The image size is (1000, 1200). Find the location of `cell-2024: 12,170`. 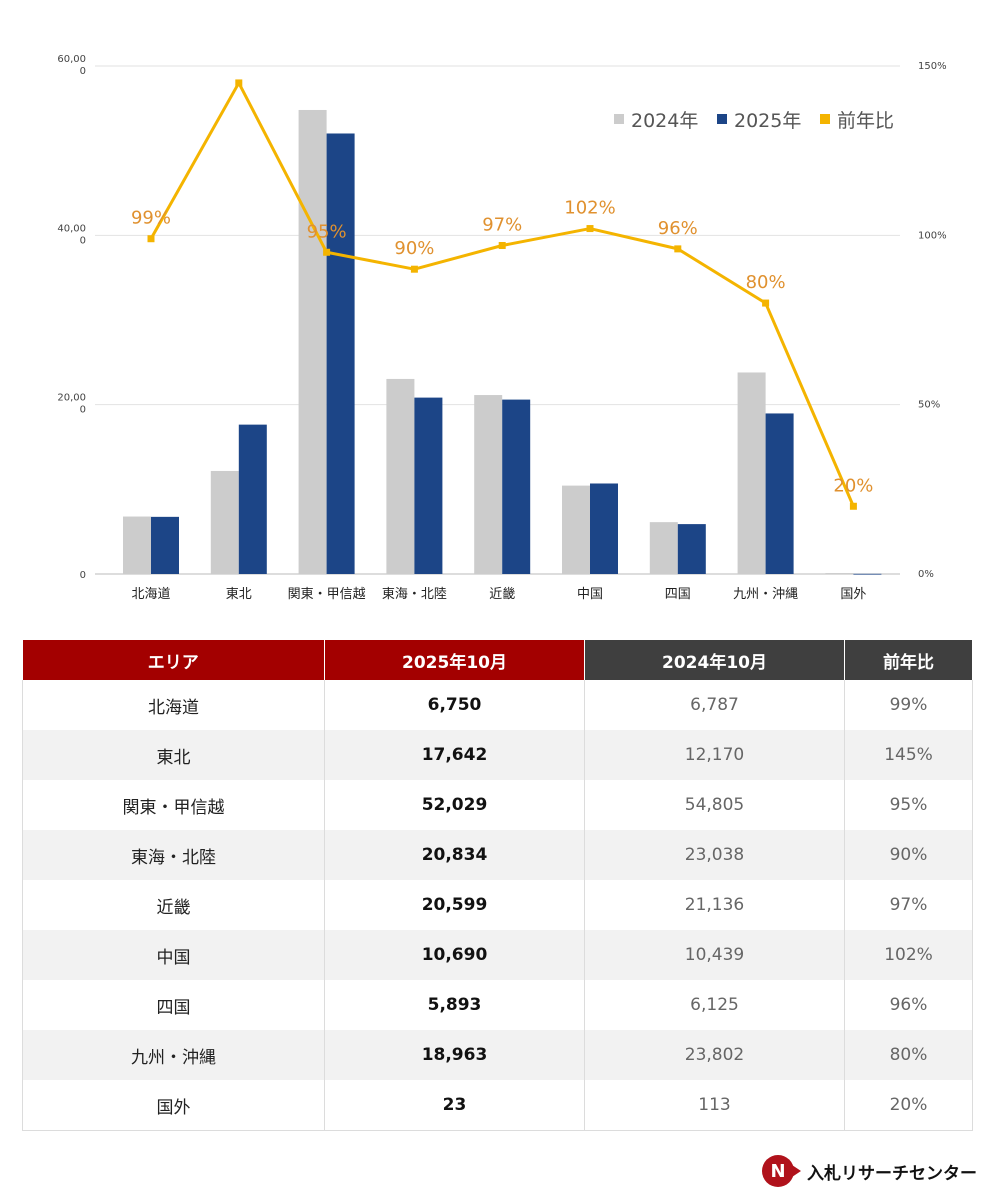

cell-2024: 12,170 is located at coordinates (714, 755).